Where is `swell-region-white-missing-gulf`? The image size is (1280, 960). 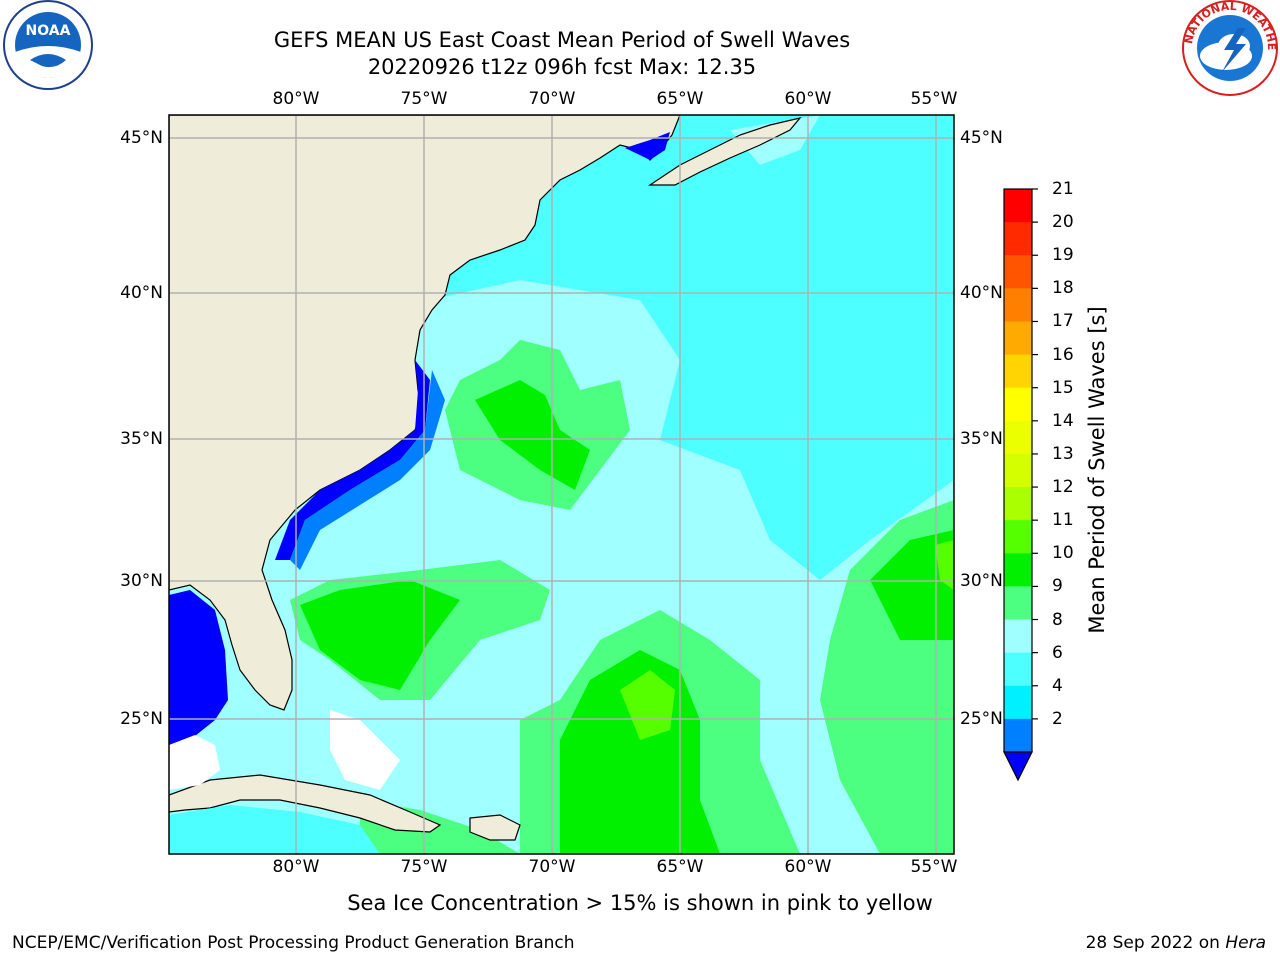
swell-region-white-missing-gulf is located at coordinates (194, 762).